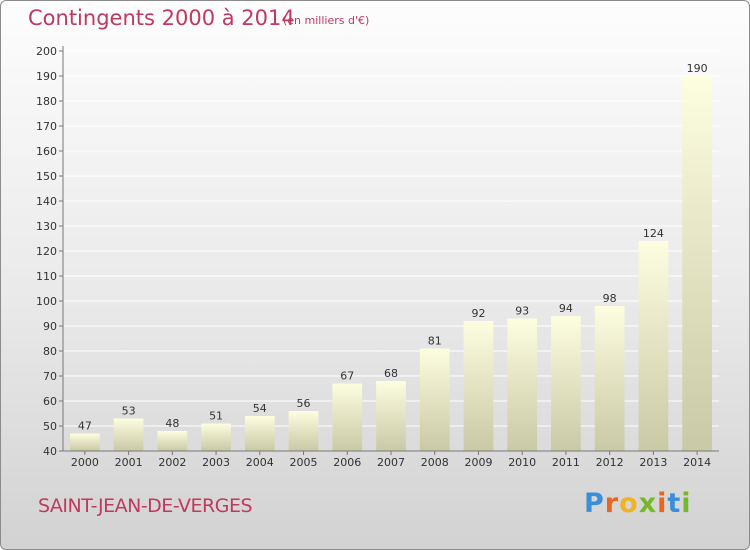  What do you see at coordinates (46, 151) in the screenshot?
I see `y-tick-label: 160` at bounding box center [46, 151].